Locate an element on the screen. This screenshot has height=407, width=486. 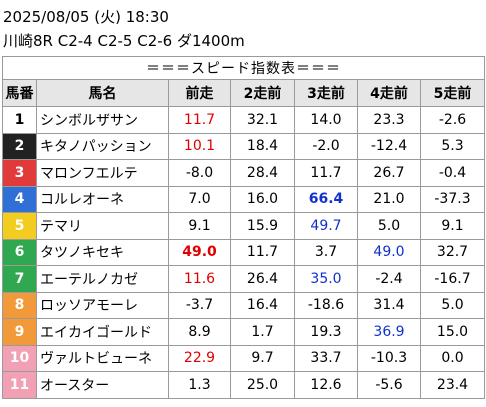
speed-index: -18.6 is located at coordinates (326, 305).